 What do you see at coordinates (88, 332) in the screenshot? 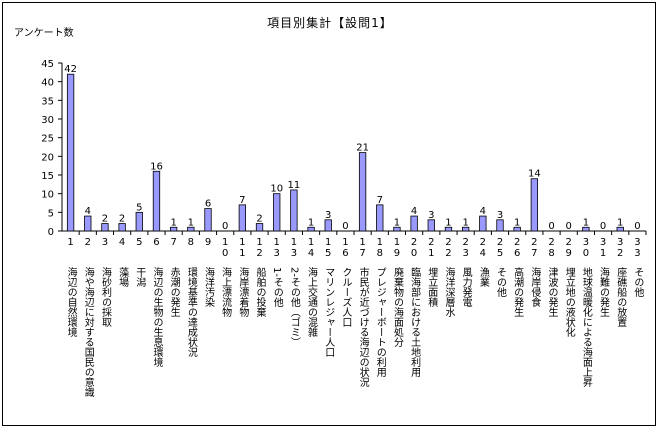
I see `category-label: 海や海辺に対する国民の意識` at bounding box center [88, 332].